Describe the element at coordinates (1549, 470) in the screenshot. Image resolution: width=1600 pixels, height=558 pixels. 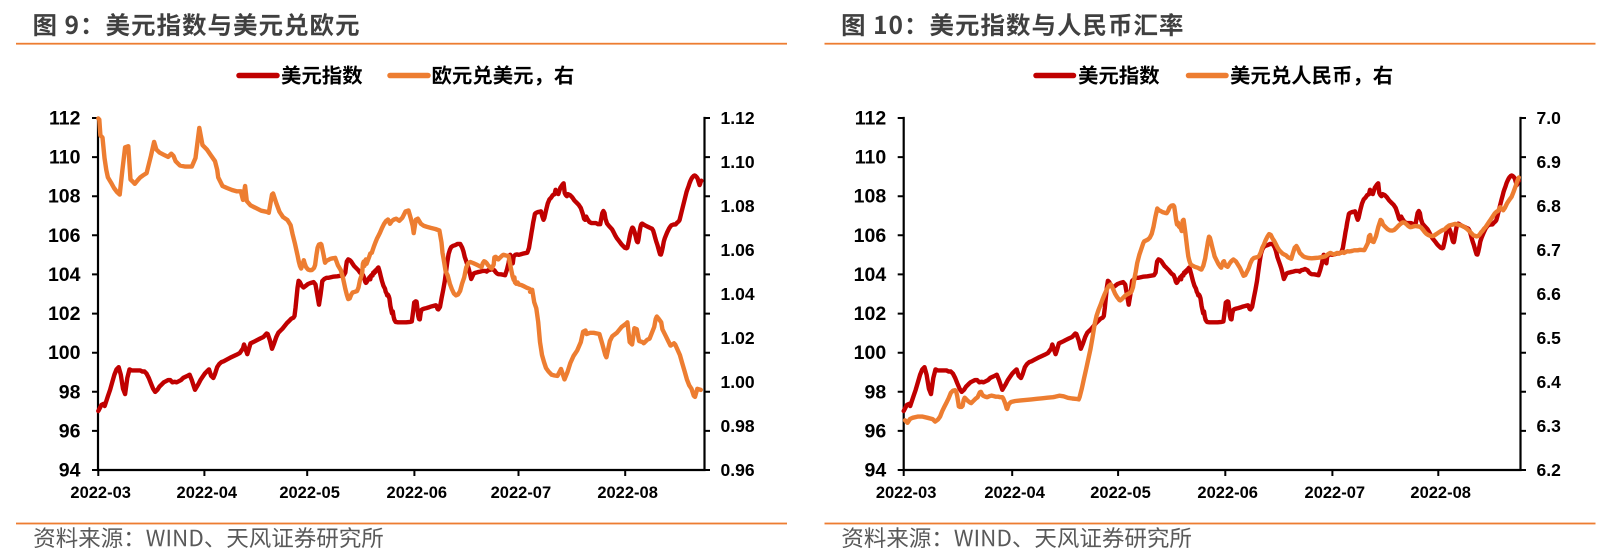
I see `svg-text: 6.2` at that location.